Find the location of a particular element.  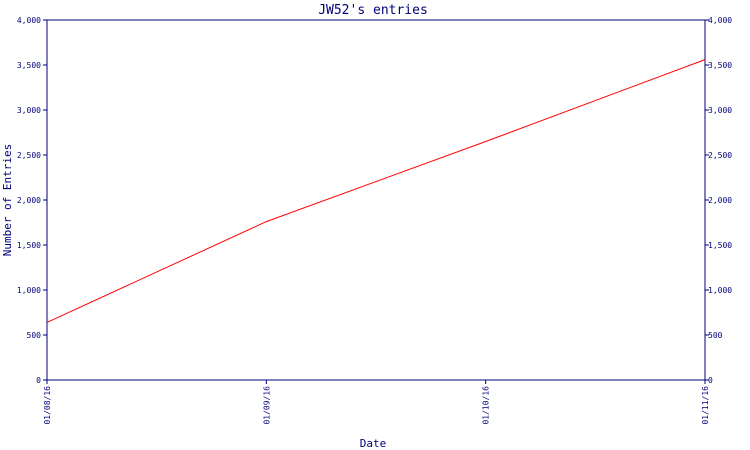

y-tick-label-right: 4,000 is located at coordinates (720, 20).